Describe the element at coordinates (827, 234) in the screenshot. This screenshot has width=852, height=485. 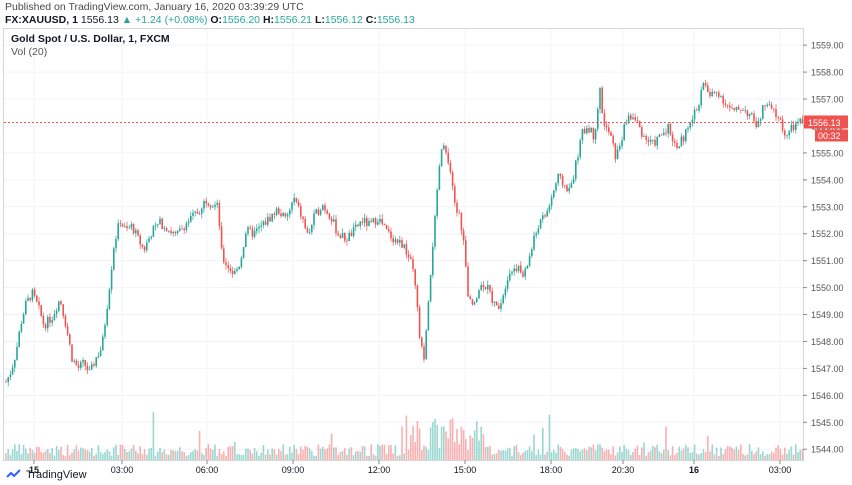
I see `y-tick-label: 1552.00` at that location.